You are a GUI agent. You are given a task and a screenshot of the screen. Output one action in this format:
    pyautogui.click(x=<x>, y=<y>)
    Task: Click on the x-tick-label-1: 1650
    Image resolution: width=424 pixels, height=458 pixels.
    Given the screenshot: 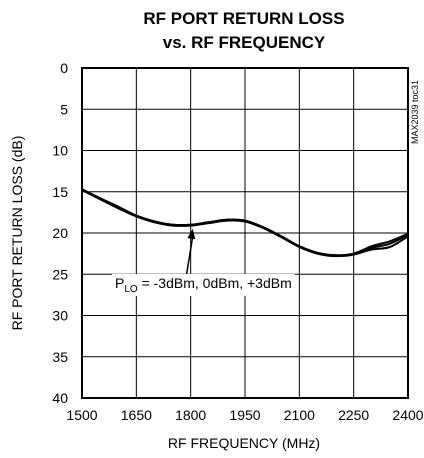 What is the action you would take?
    pyautogui.click(x=136, y=415)
    